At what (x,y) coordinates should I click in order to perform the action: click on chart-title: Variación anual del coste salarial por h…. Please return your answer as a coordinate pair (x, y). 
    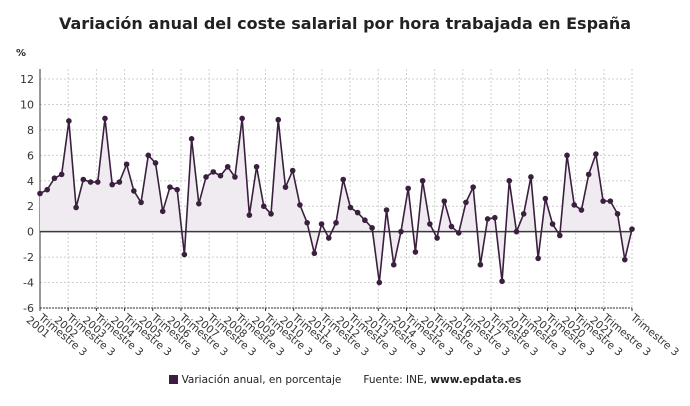
    Looking at the image, I should click on (345, 23).